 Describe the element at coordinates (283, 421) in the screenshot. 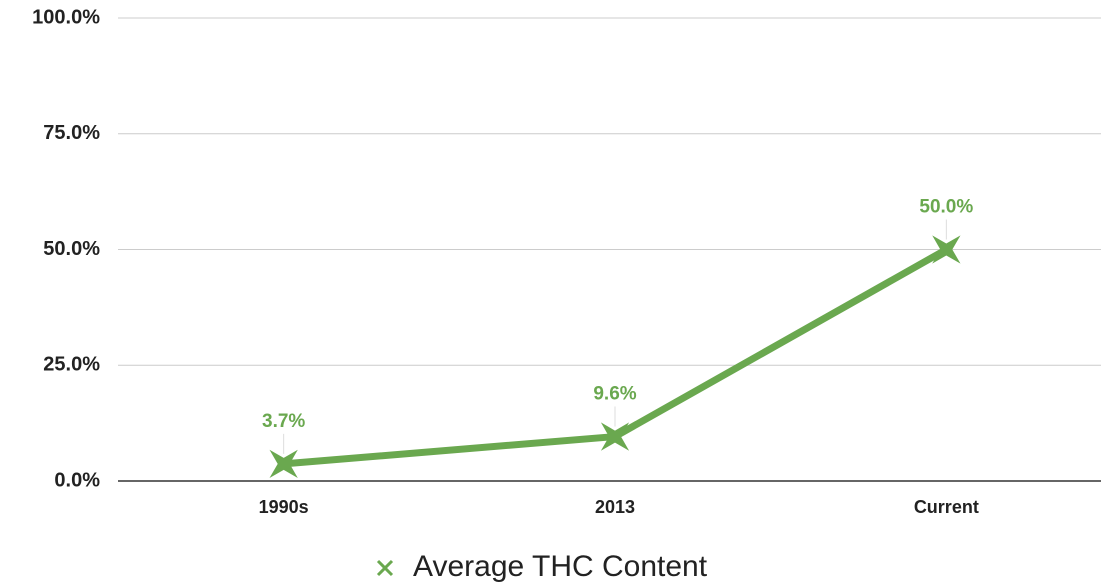

I see `data-label: 3.7%` at that location.